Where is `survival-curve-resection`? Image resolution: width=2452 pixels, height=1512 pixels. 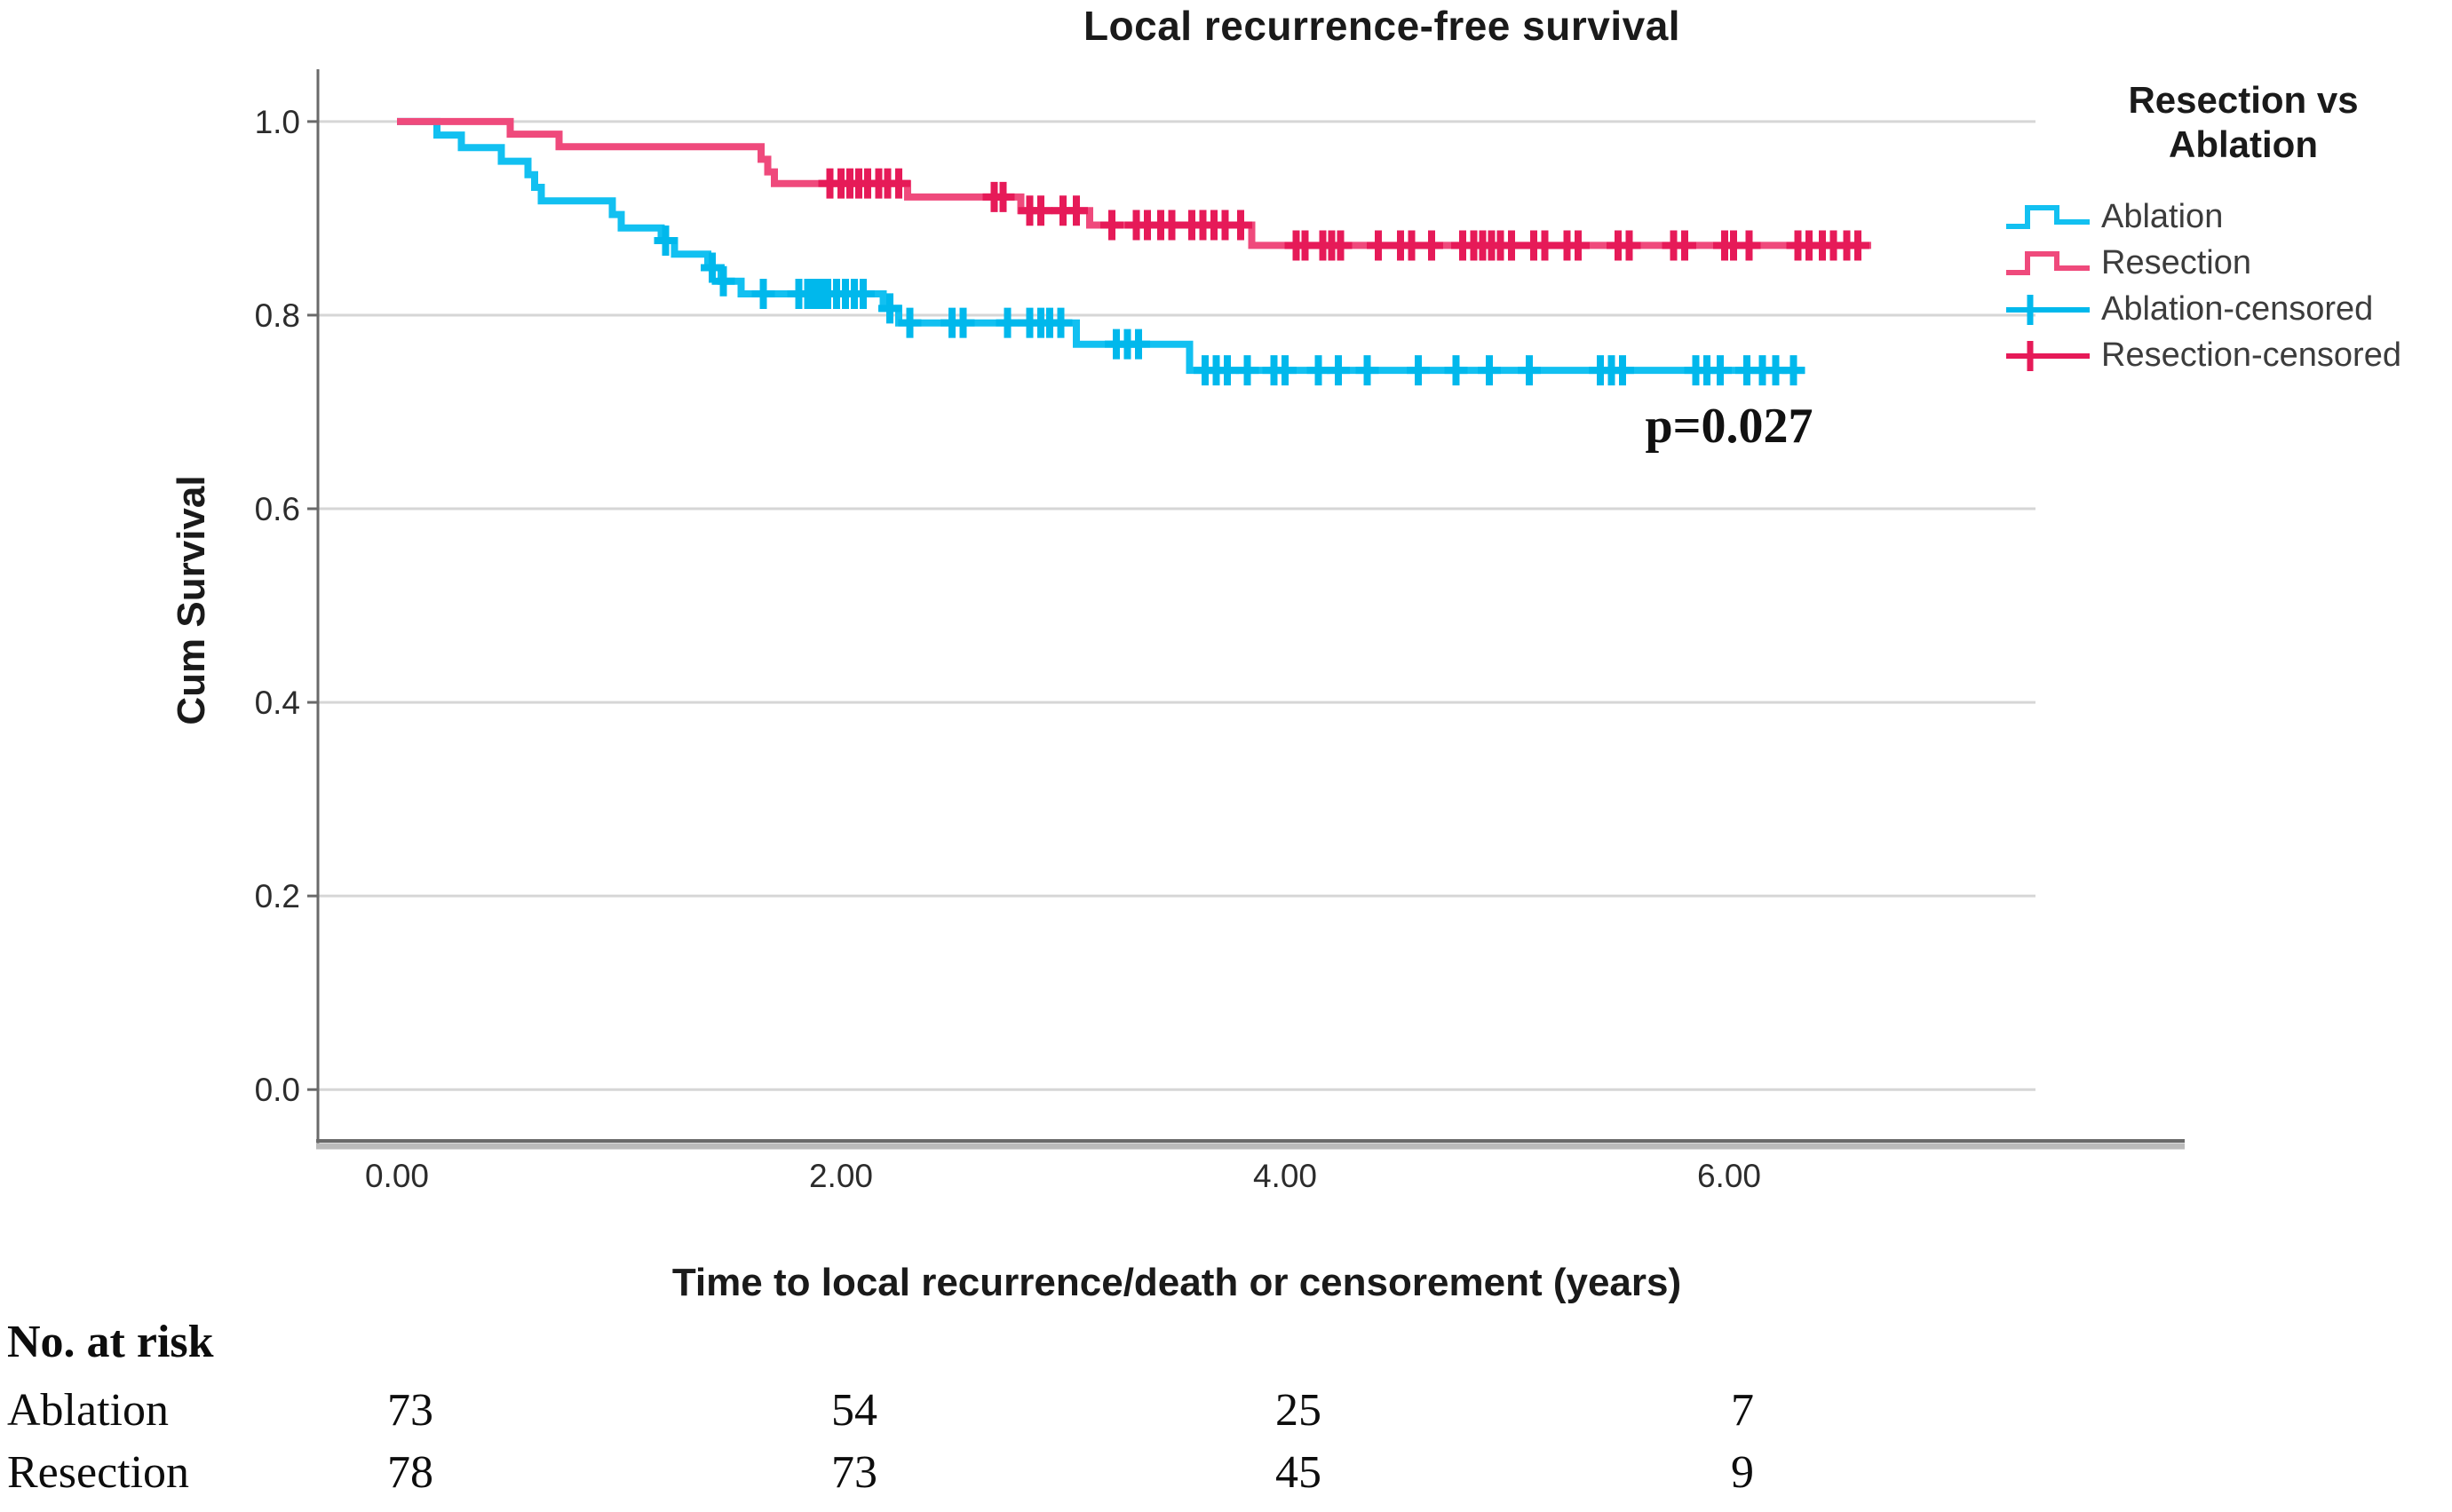
survival-curve-resection is located at coordinates (1134, 183).